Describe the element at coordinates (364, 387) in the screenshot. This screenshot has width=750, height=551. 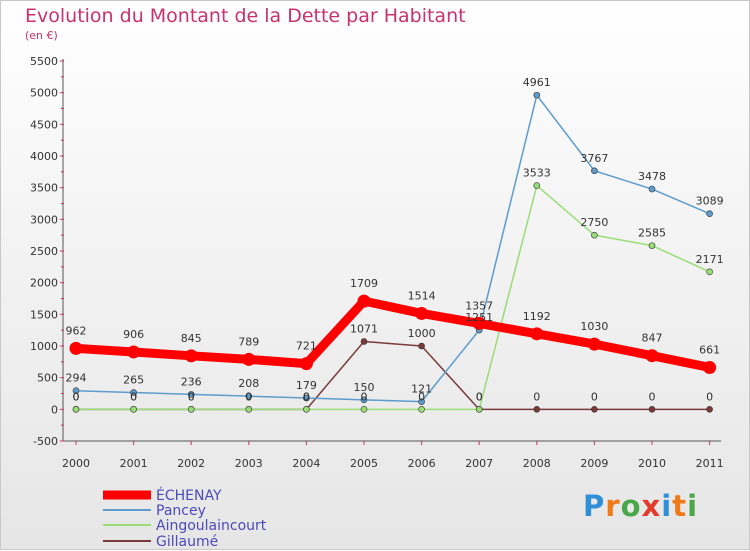
I see `data-label: 150` at that location.